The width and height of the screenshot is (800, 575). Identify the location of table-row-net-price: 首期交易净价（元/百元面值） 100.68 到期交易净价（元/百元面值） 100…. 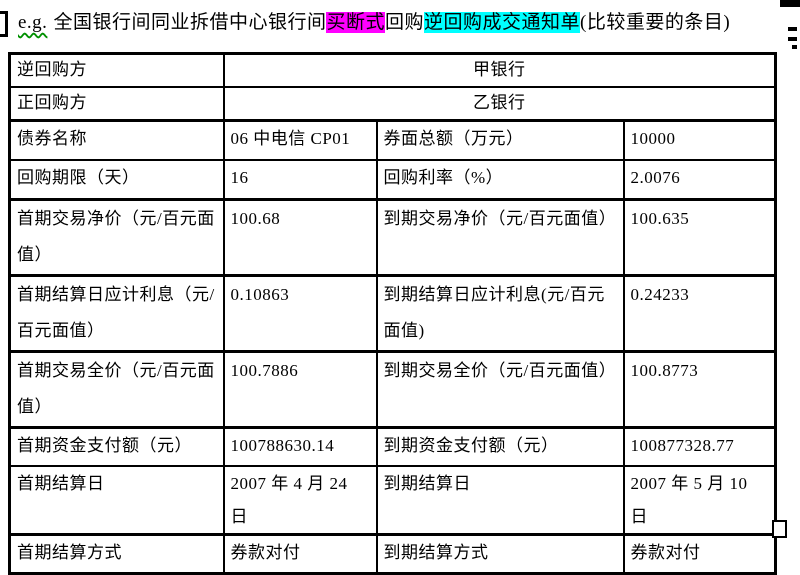
(392, 237).